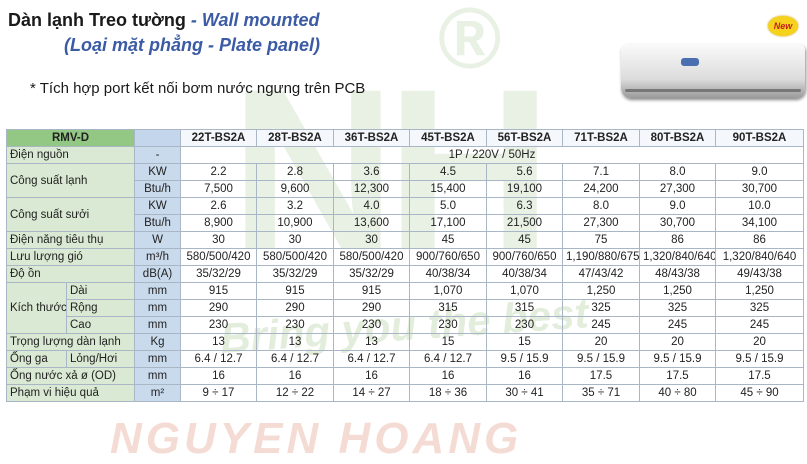 The height and width of the screenshot is (464, 807). Describe the element at coordinates (295, 223) in the screenshot. I see `table-cell: 10,900` at that location.